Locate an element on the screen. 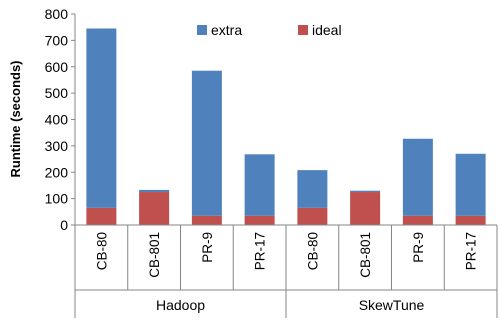 The image size is (500, 323). legend-swatch-extra is located at coordinates (202, 30).